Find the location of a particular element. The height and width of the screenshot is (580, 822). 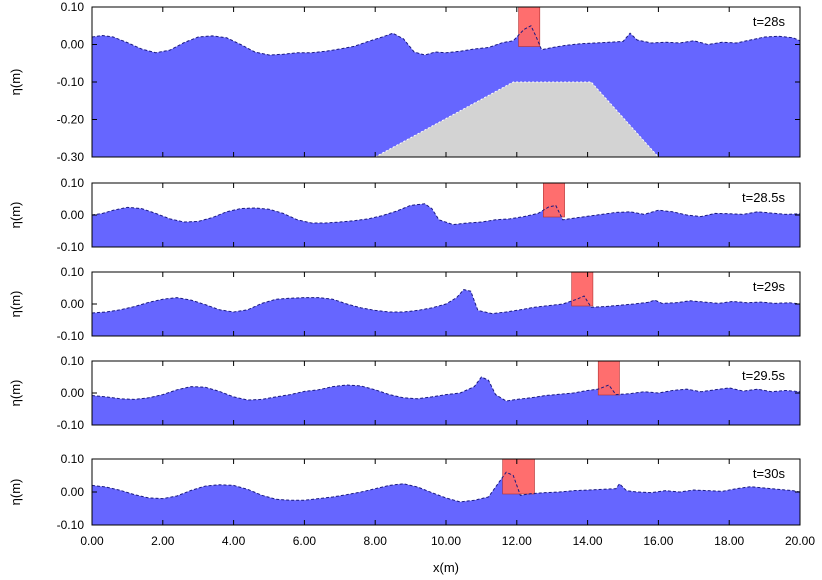

x-tick-label: 10.00 is located at coordinates (446, 541).